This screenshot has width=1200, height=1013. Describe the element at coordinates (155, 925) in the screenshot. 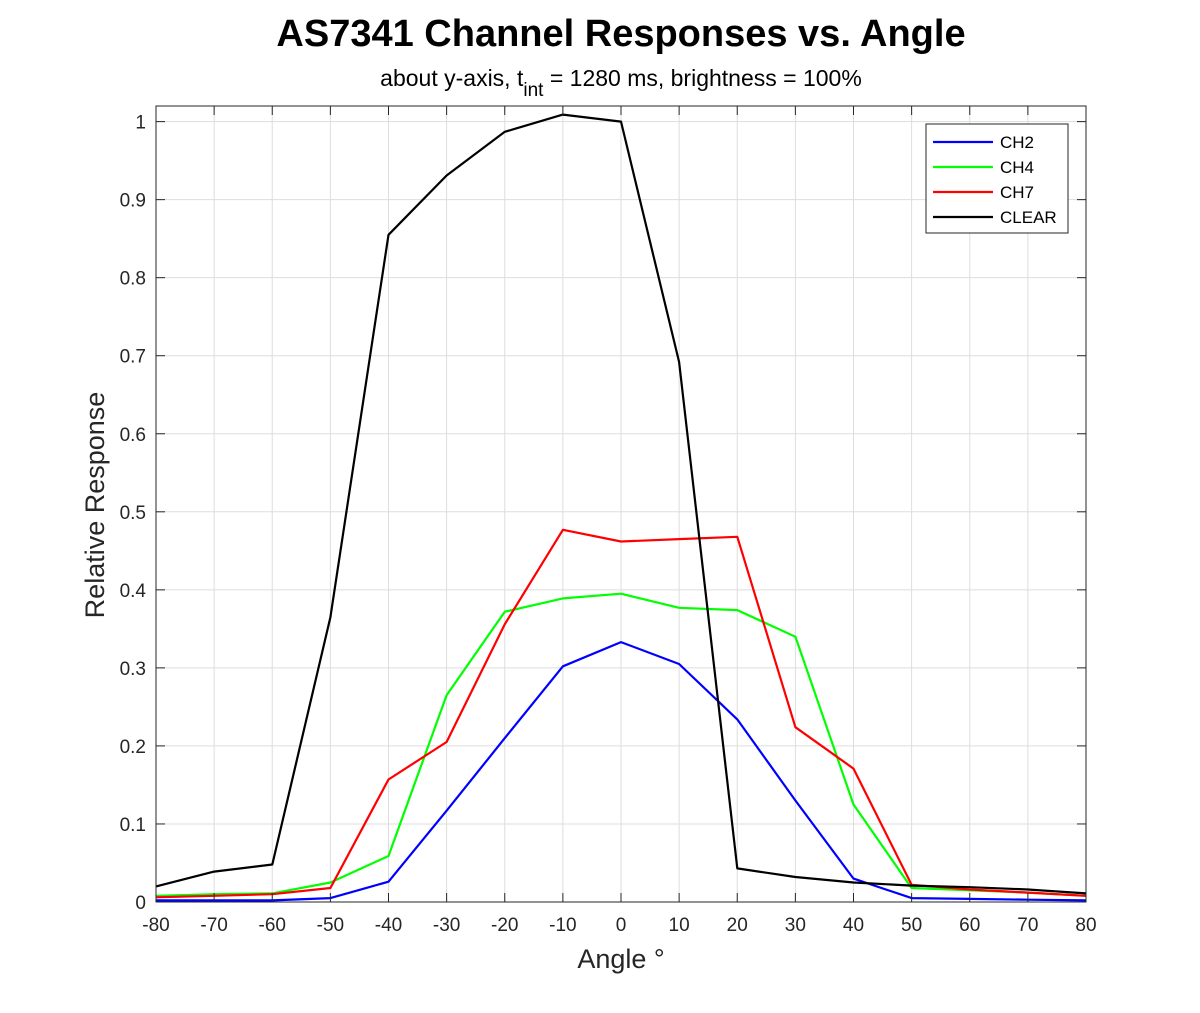

I see `x-tick-label: -80` at that location.